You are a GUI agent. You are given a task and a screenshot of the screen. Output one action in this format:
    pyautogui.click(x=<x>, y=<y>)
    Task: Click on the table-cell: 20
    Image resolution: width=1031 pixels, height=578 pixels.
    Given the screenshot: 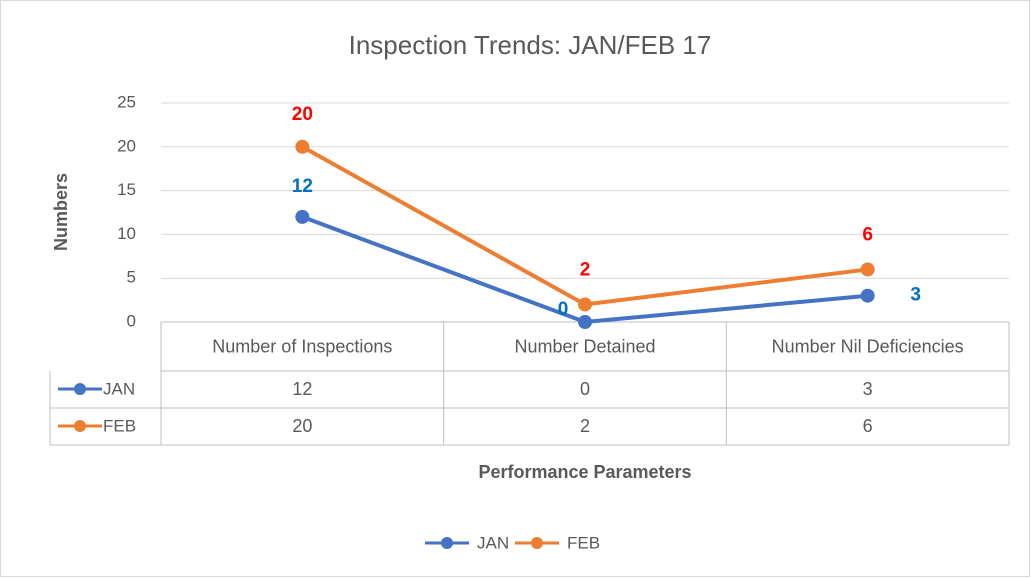 What is the action you would take?
    pyautogui.click(x=302, y=426)
    